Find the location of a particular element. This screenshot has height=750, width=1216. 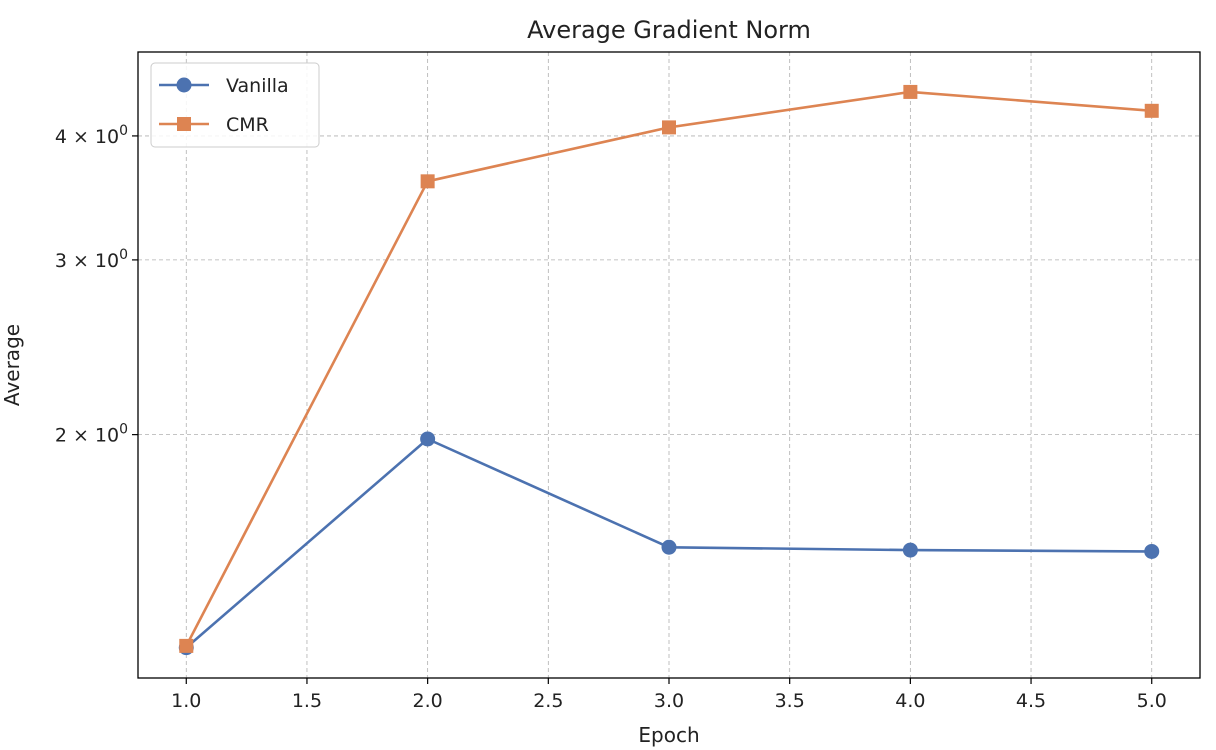

x-tick-label: 3.5 is located at coordinates (790, 701).